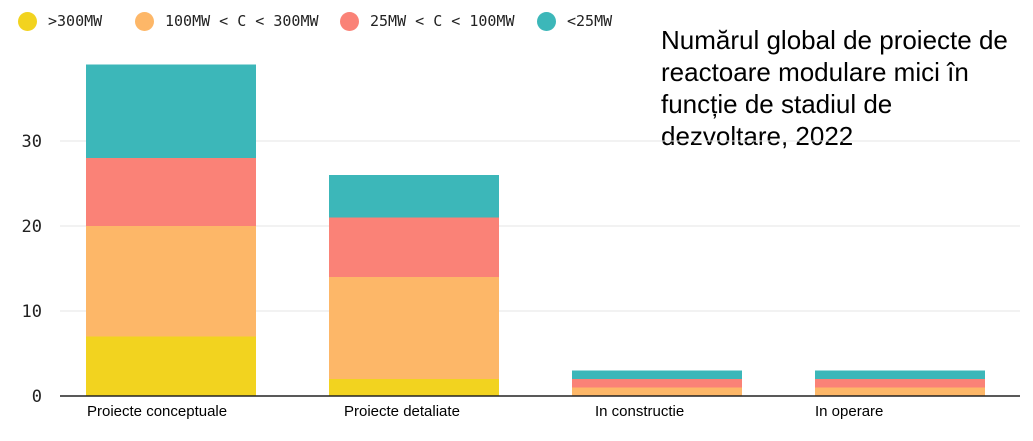  Describe the element at coordinates (157, 411) in the screenshot. I see `x-tick-label: Proiecte conceptuale` at that location.